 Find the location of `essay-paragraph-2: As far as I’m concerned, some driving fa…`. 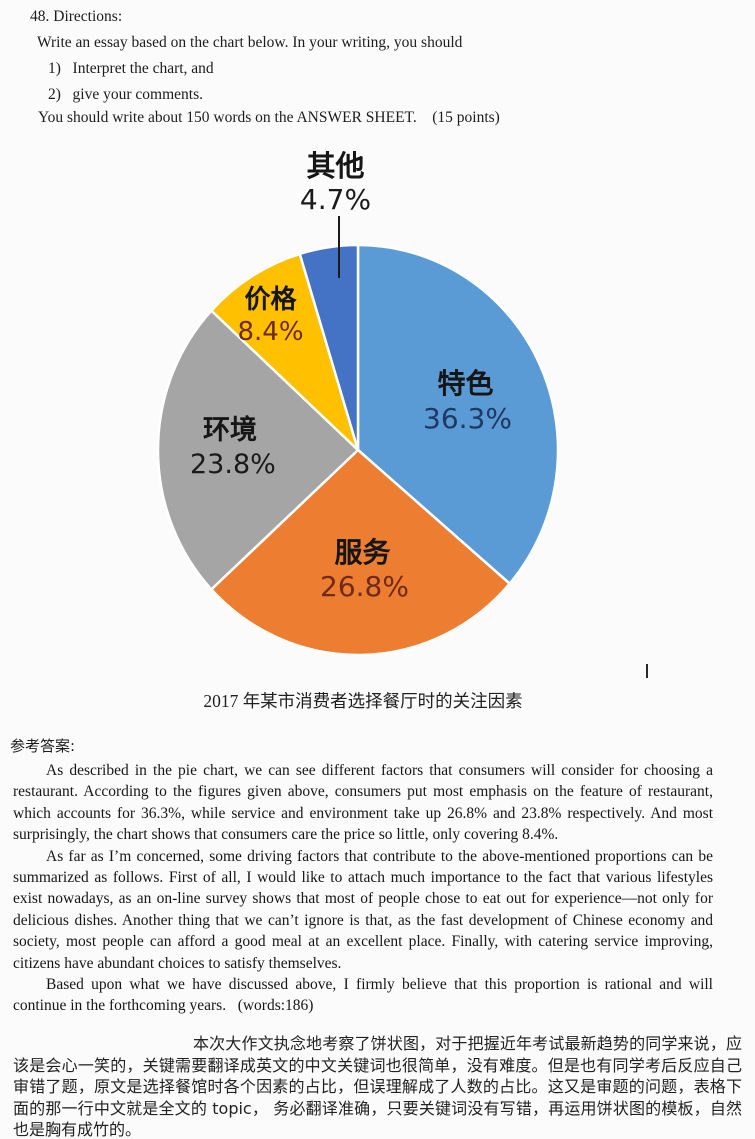

essay-paragraph-2: As far as I’m concerned, some driving fa… is located at coordinates (363, 909).